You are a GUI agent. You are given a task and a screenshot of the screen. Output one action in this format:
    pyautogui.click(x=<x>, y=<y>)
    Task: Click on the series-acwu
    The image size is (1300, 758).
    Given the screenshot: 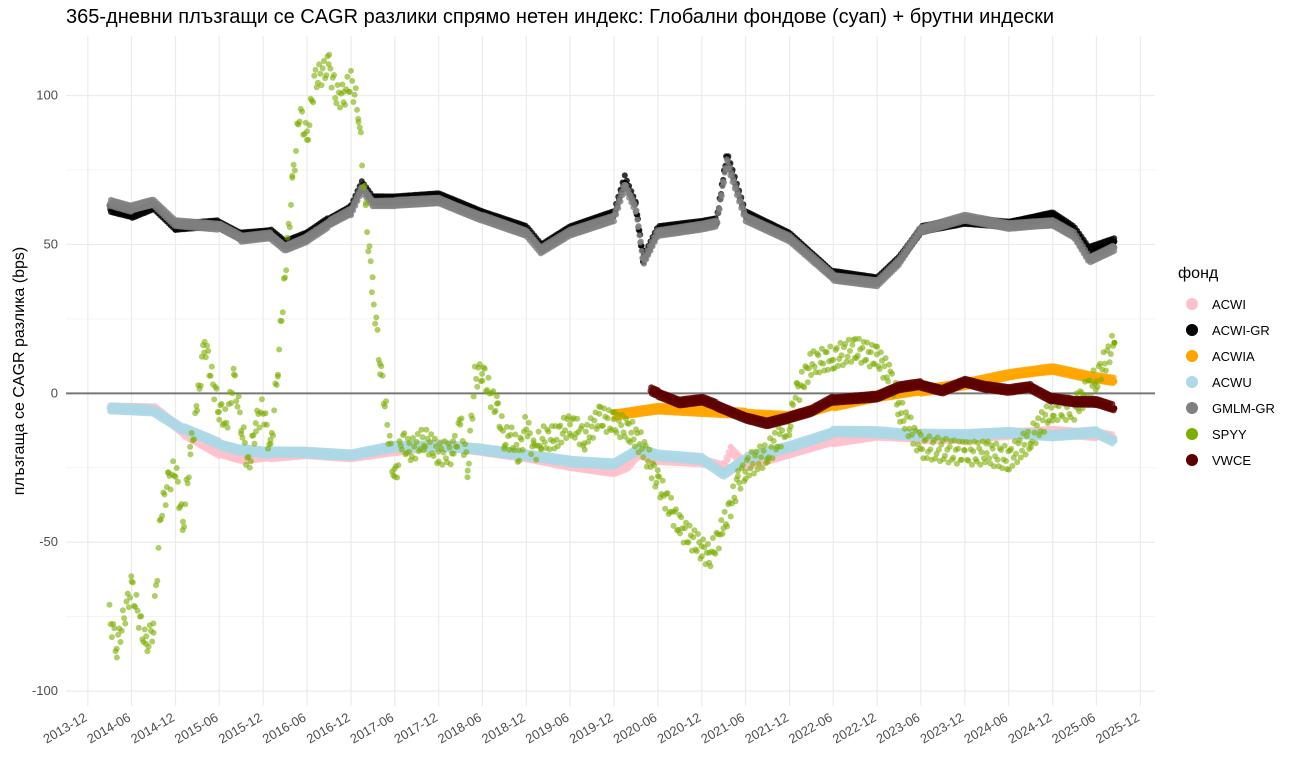 What is the action you would take?
    pyautogui.click(x=612, y=441)
    